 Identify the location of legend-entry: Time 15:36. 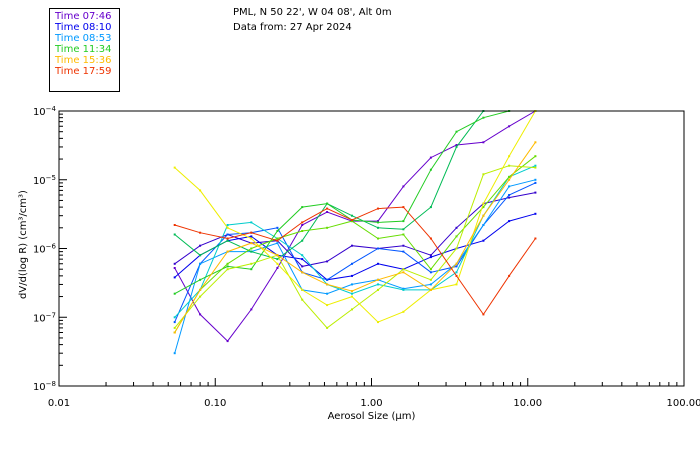
(83, 60).